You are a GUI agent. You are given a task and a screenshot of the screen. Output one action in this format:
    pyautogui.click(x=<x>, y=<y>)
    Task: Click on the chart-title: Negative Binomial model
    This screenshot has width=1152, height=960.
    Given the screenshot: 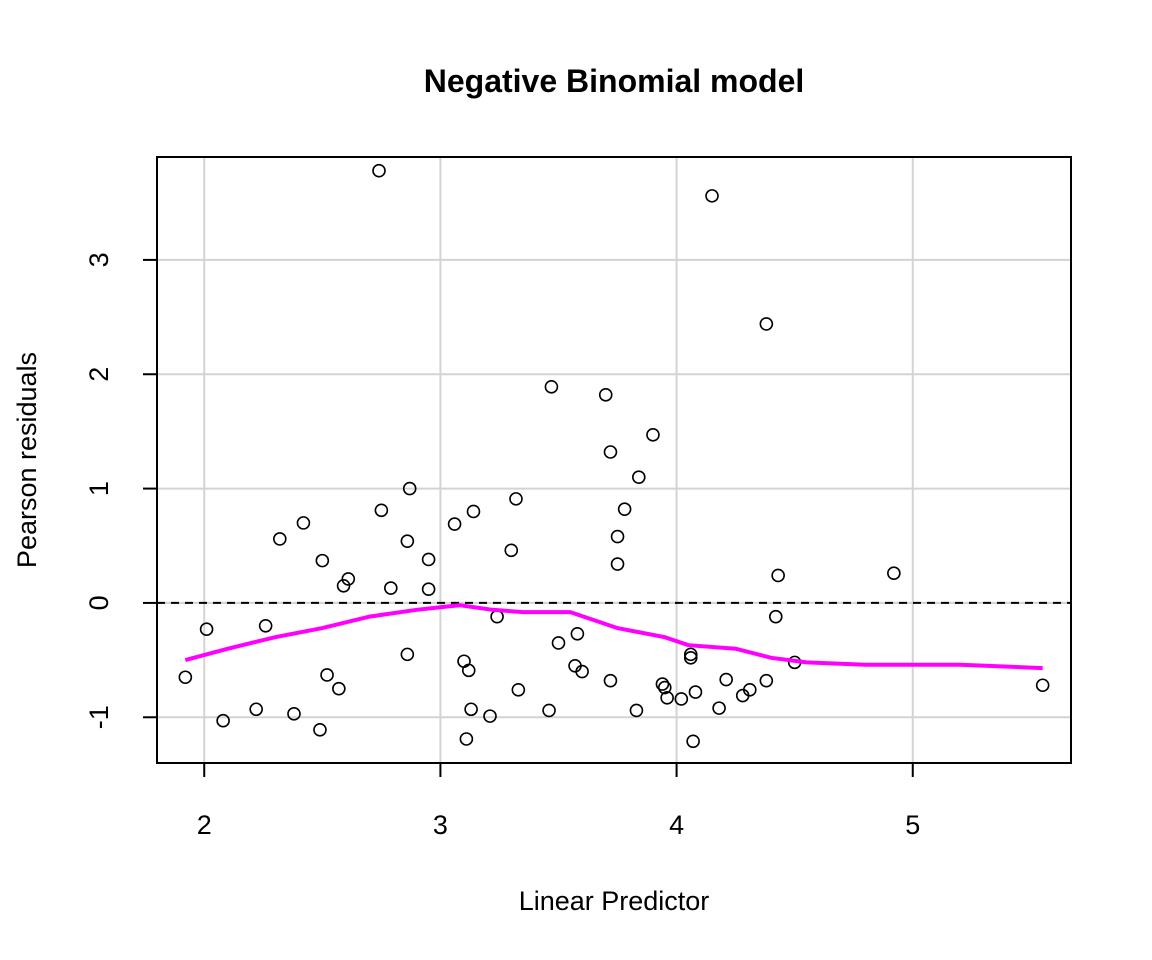 What is the action you would take?
    pyautogui.click(x=614, y=81)
    